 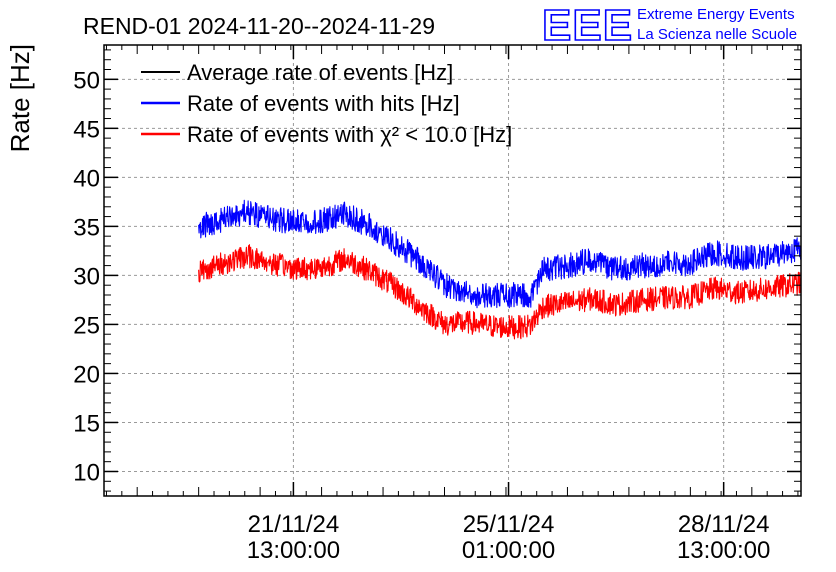 I want to click on y-tick-label: 30, so click(x=86, y=276).